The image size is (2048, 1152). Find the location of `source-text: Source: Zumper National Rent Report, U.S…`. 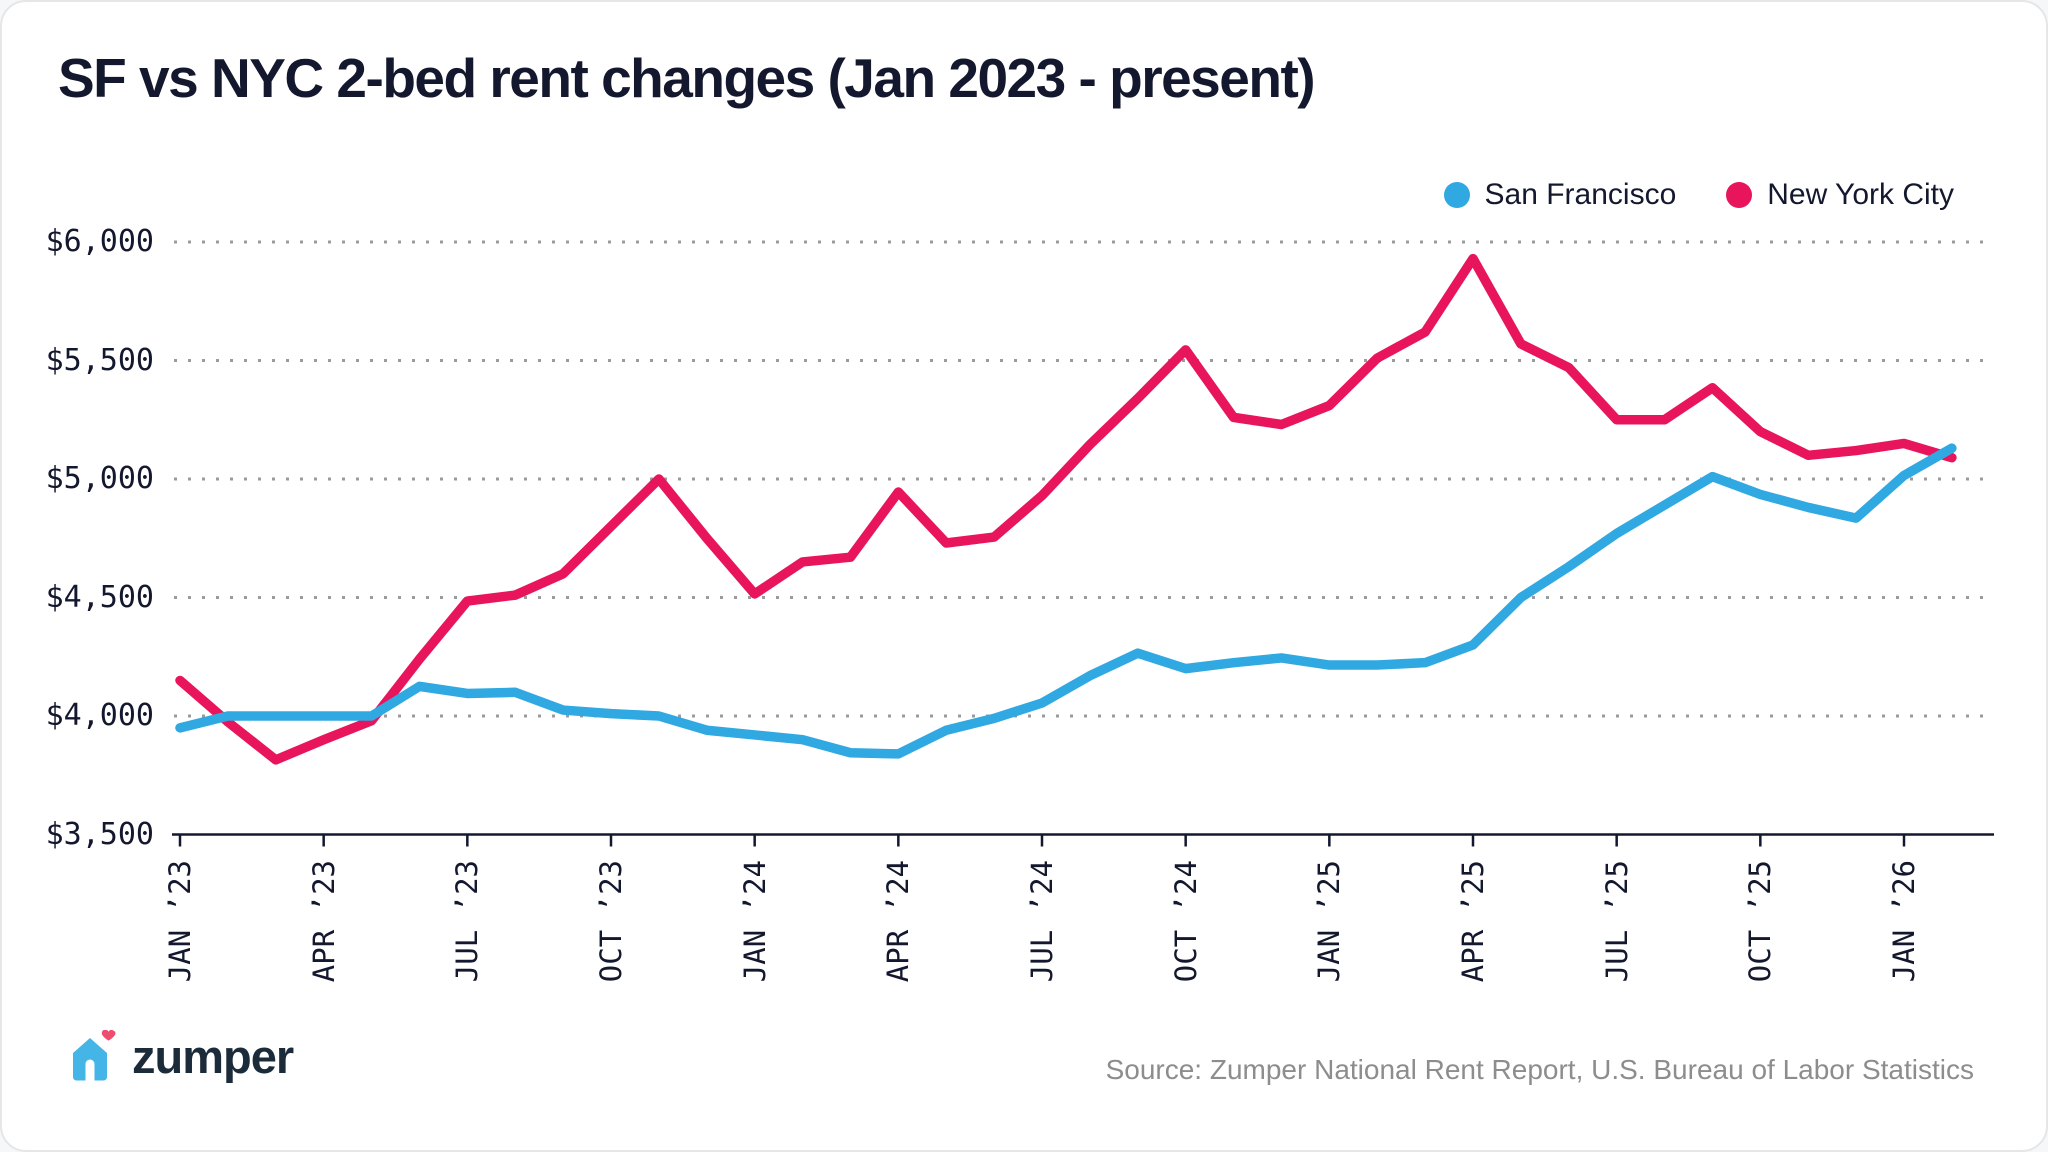

source-text: Source: Zumper National Rent Report, U.S… is located at coordinates (1539, 1069).